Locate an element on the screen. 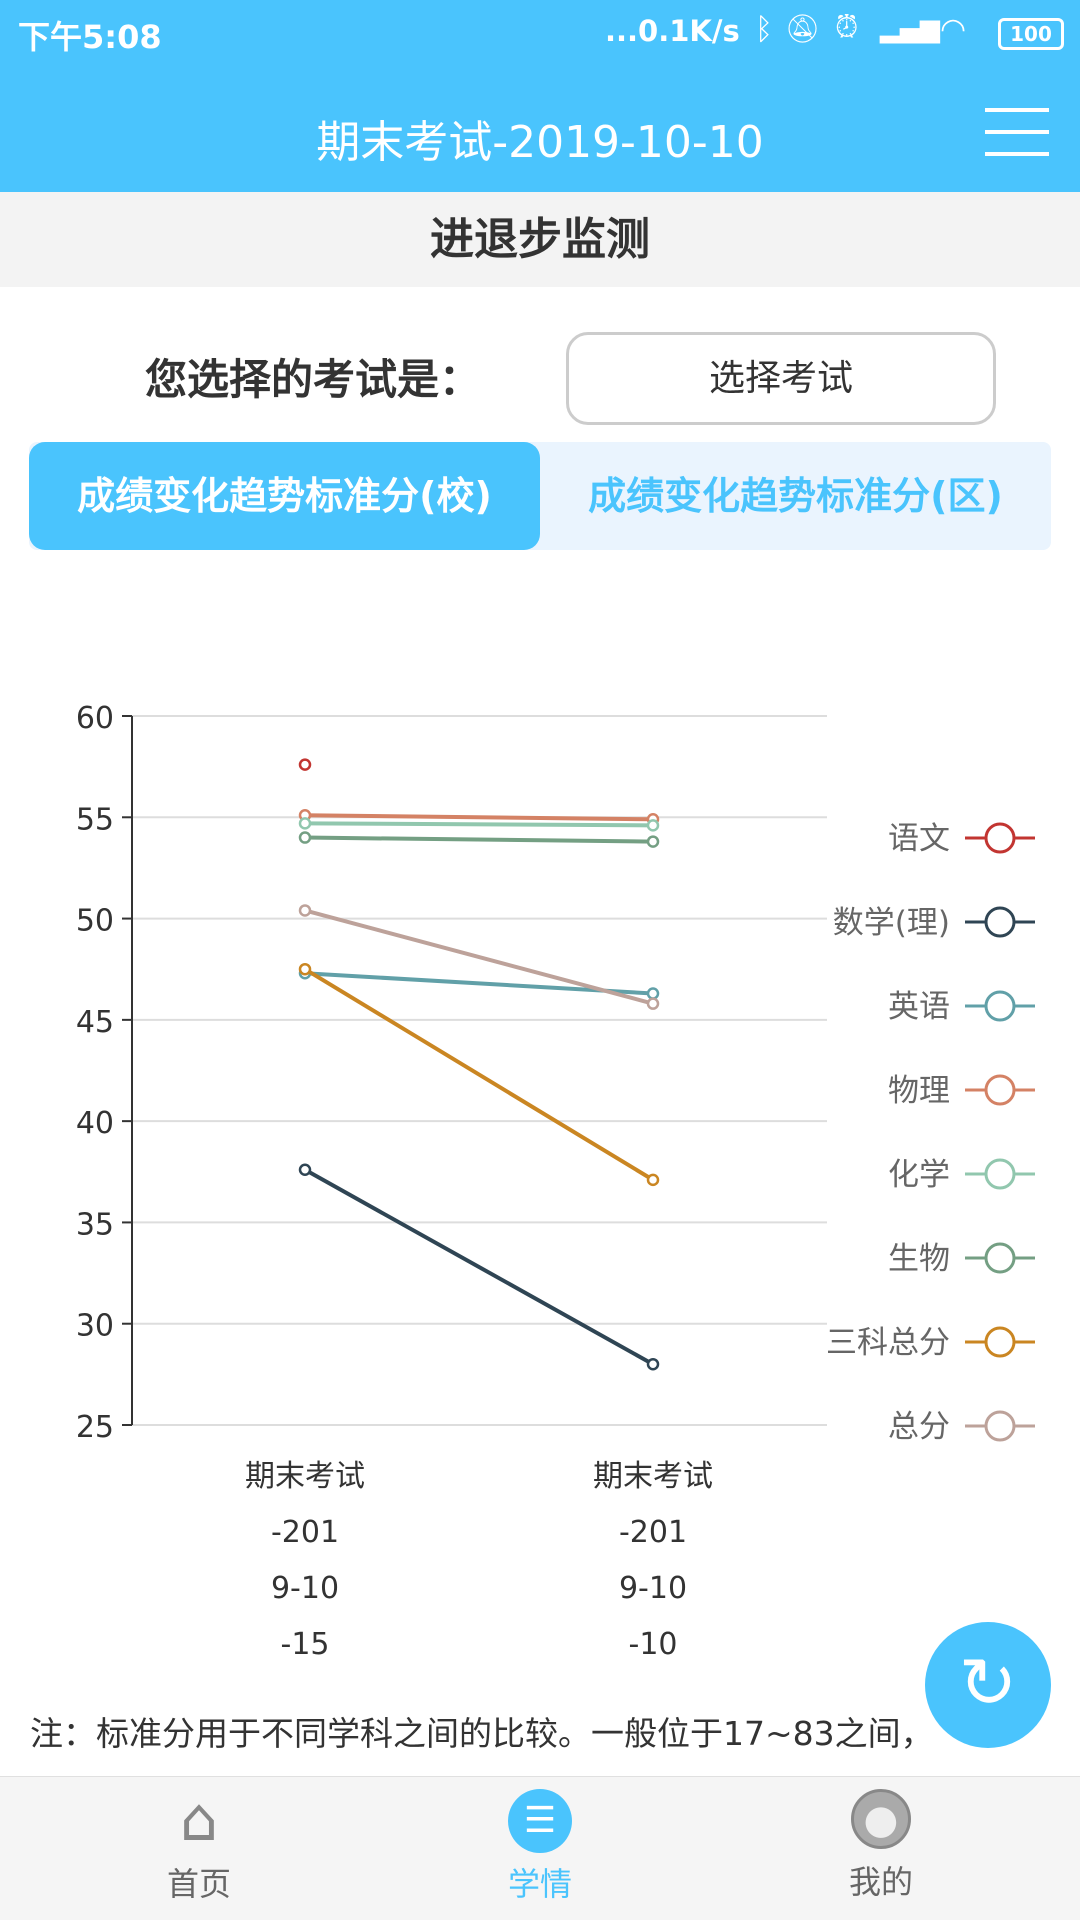  nav-home: ⌂ 首页 is located at coordinates (199, 1849).